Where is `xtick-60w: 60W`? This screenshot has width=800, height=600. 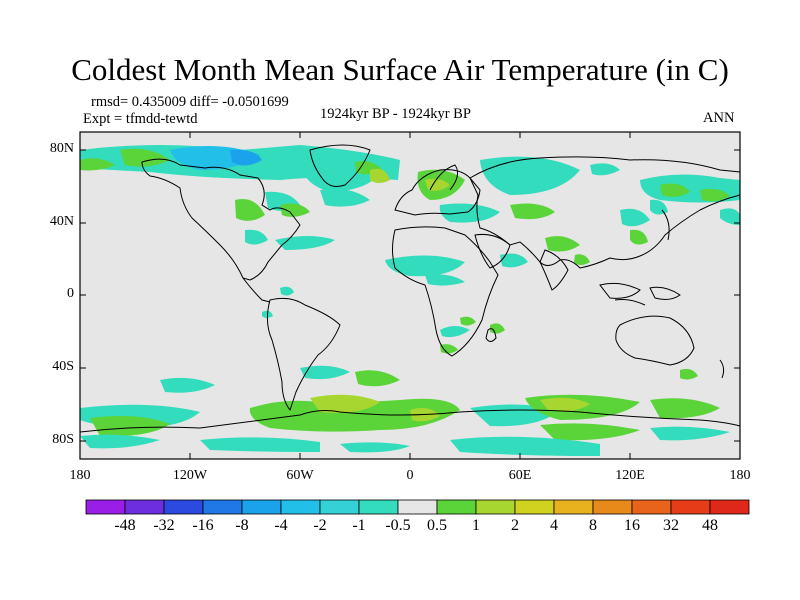
xtick-60w: 60W is located at coordinates (300, 475).